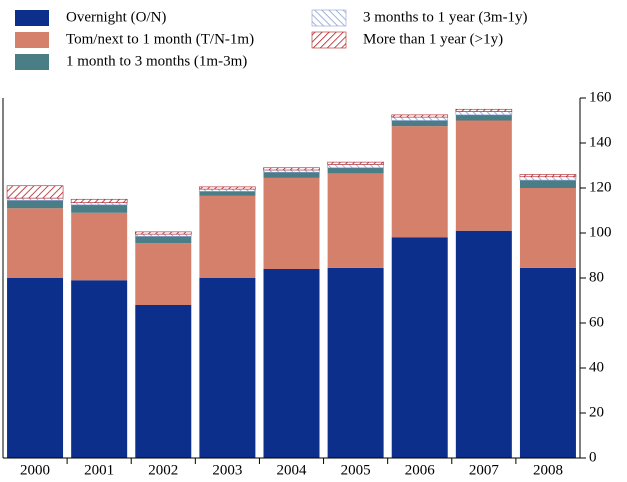 This screenshot has height=482, width=627. What do you see at coordinates (433, 39) in the screenshot?
I see `legend-label: More than 1 year (>1y)` at bounding box center [433, 39].